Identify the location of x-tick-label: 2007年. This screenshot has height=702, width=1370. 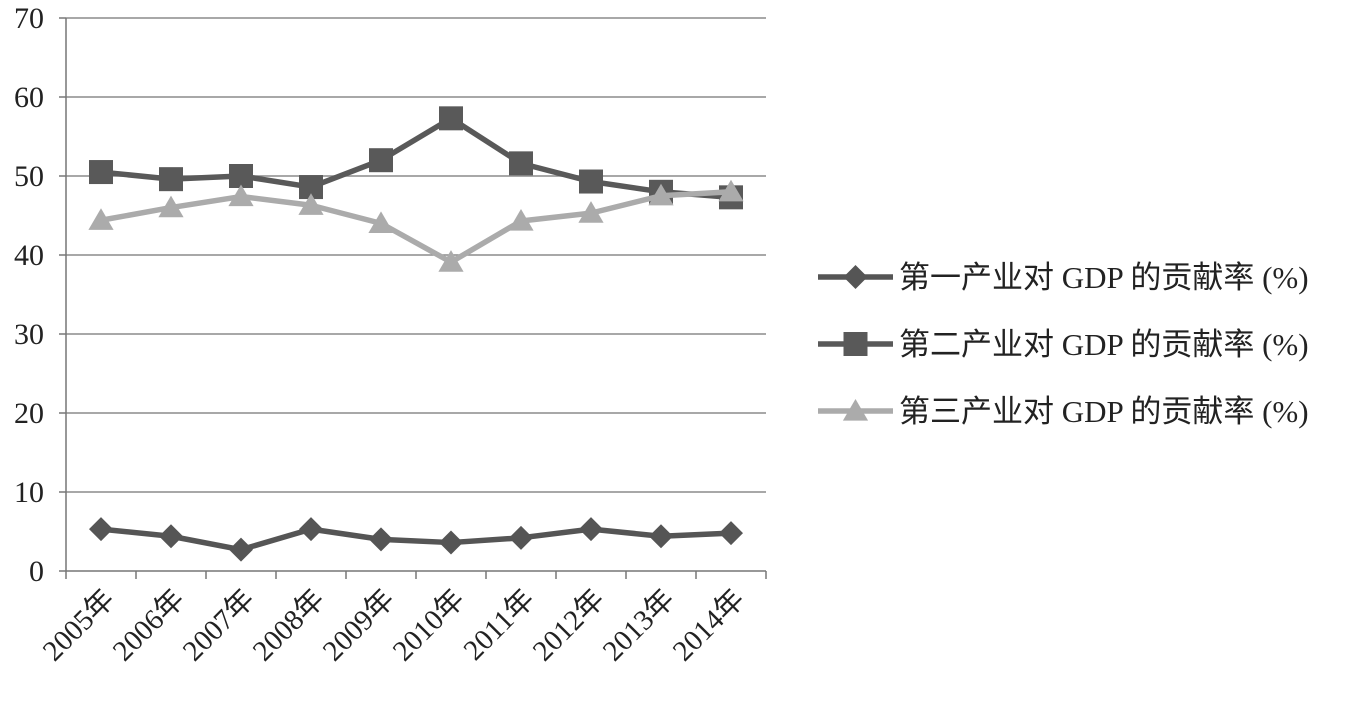
(218, 625).